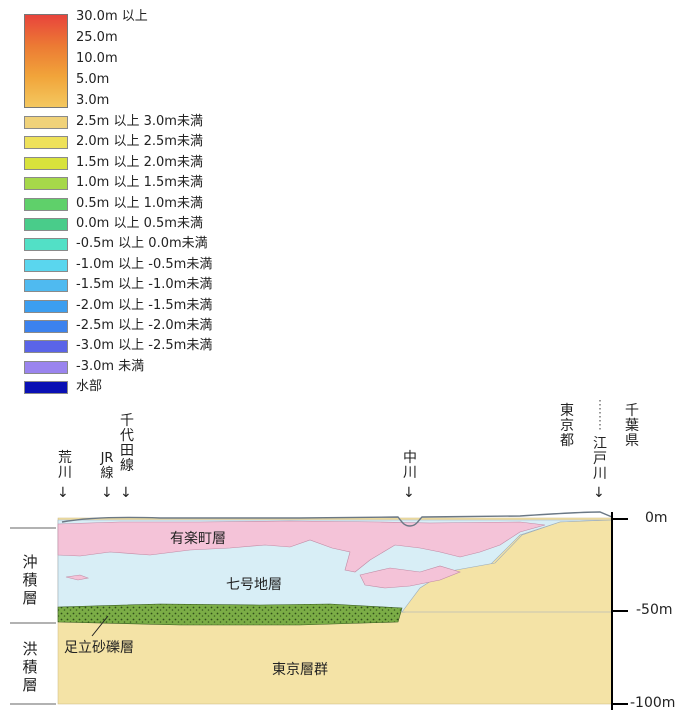  I want to click on legend-label: -2.5m 以上 -2.0m未満, so click(144, 325).